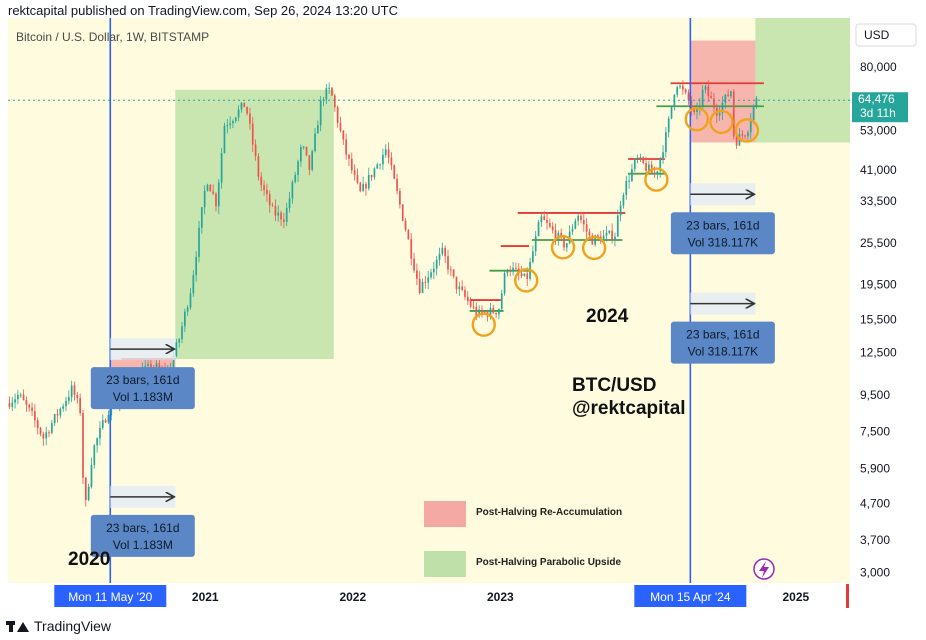  I want to click on price-tick-label: 5,900, so click(875, 468).